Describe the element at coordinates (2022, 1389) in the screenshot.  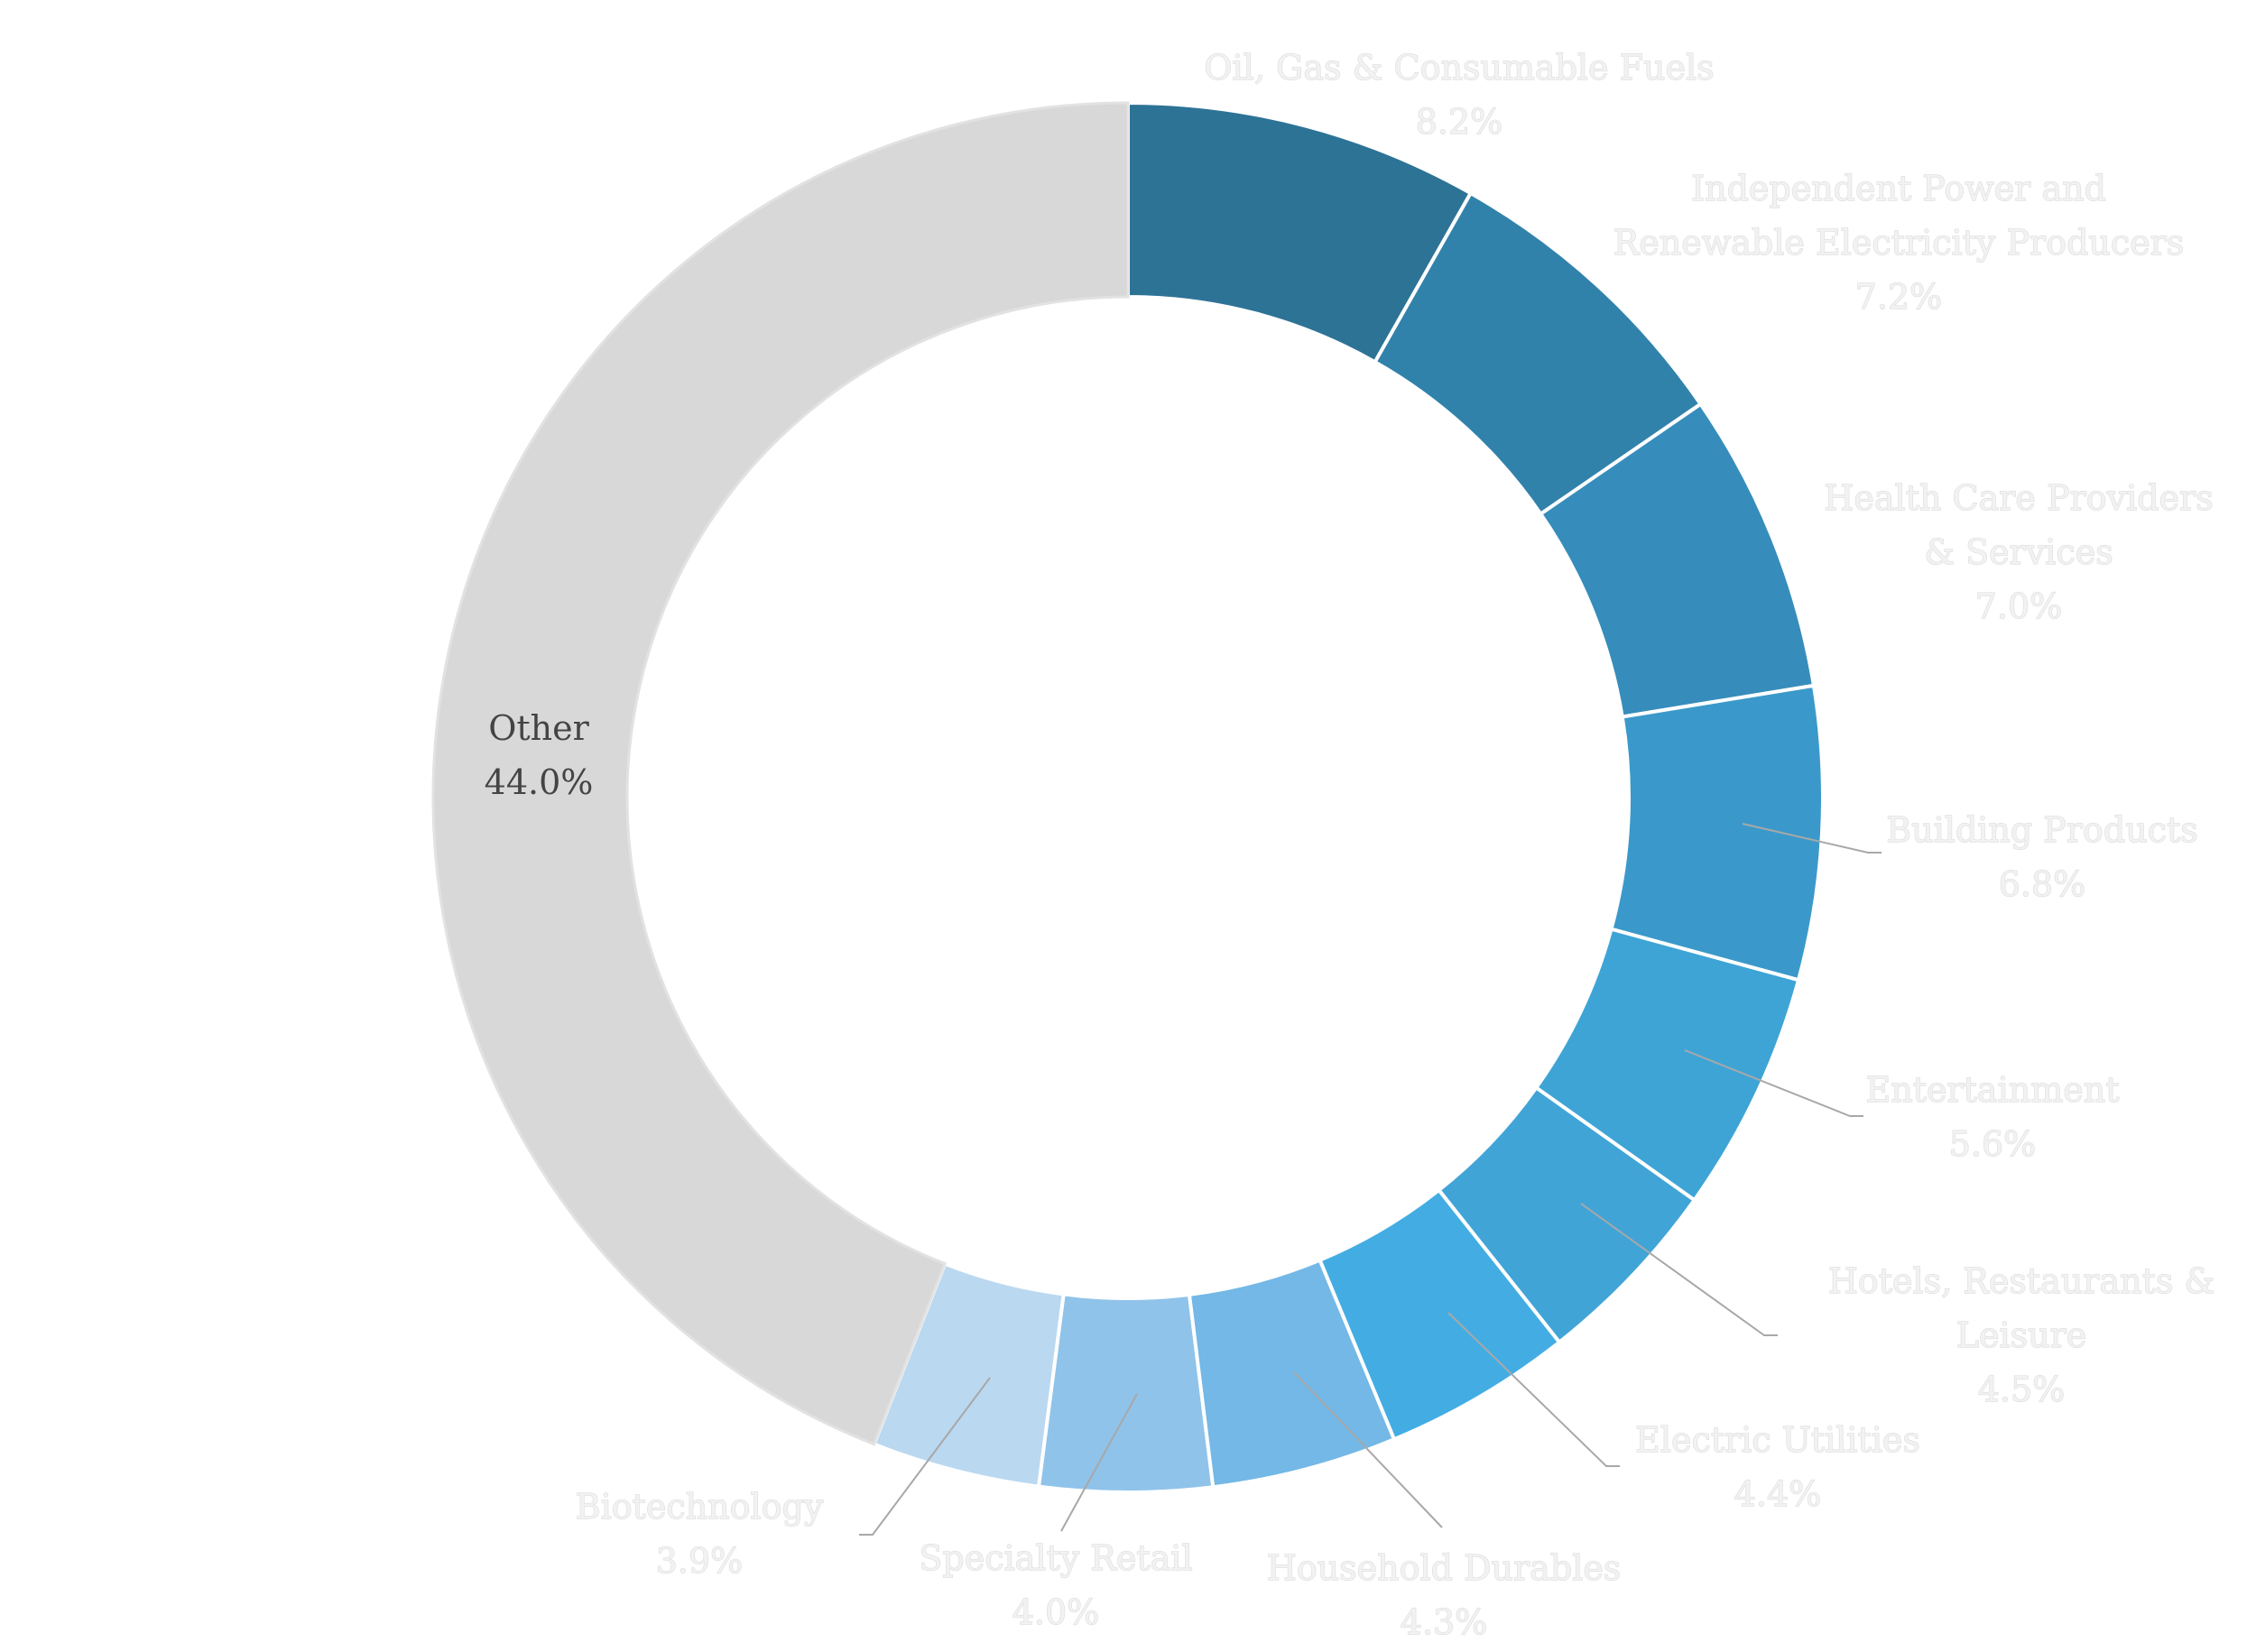
I see `slice-value-label: 4.5%` at that location.